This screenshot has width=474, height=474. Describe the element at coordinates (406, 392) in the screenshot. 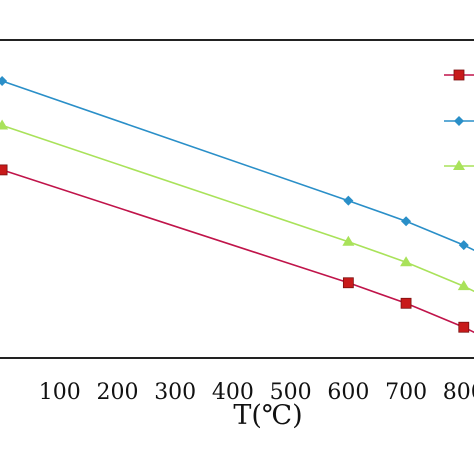

I see `x-tick-label-700: 700` at that location.